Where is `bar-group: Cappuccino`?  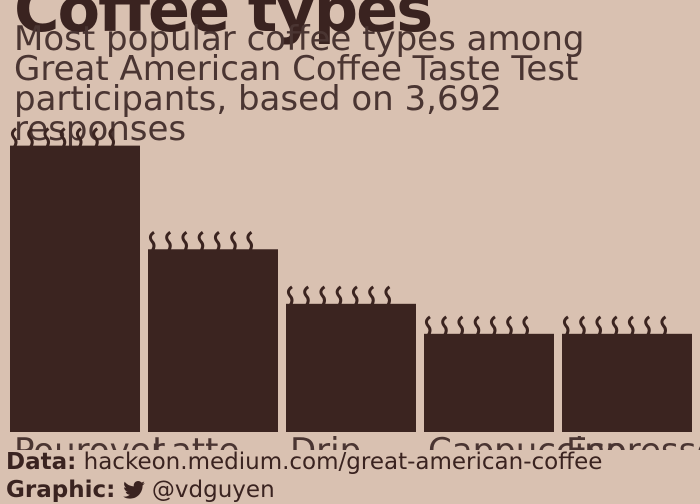 bar-group: Cappuccino is located at coordinates (525, 382).